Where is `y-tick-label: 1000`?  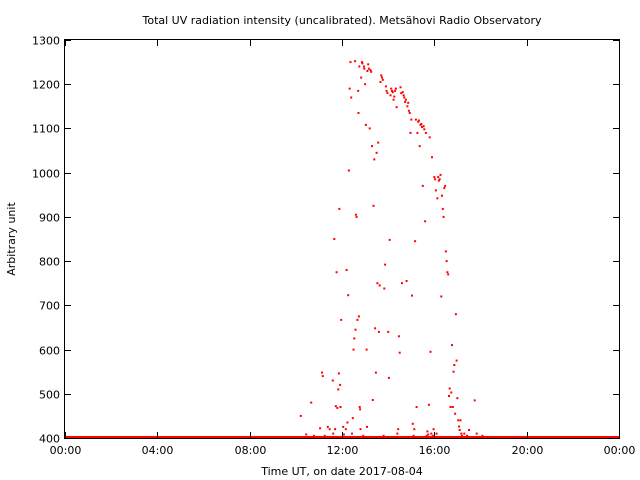
y-tick-label: 1000 is located at coordinates (46, 174).